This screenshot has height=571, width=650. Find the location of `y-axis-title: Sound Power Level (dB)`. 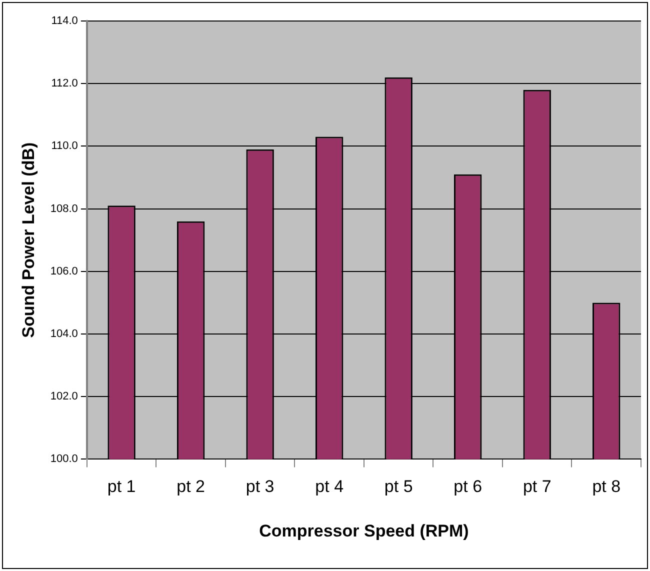

y-axis-title: Sound Power Level (dB) is located at coordinates (28, 240).